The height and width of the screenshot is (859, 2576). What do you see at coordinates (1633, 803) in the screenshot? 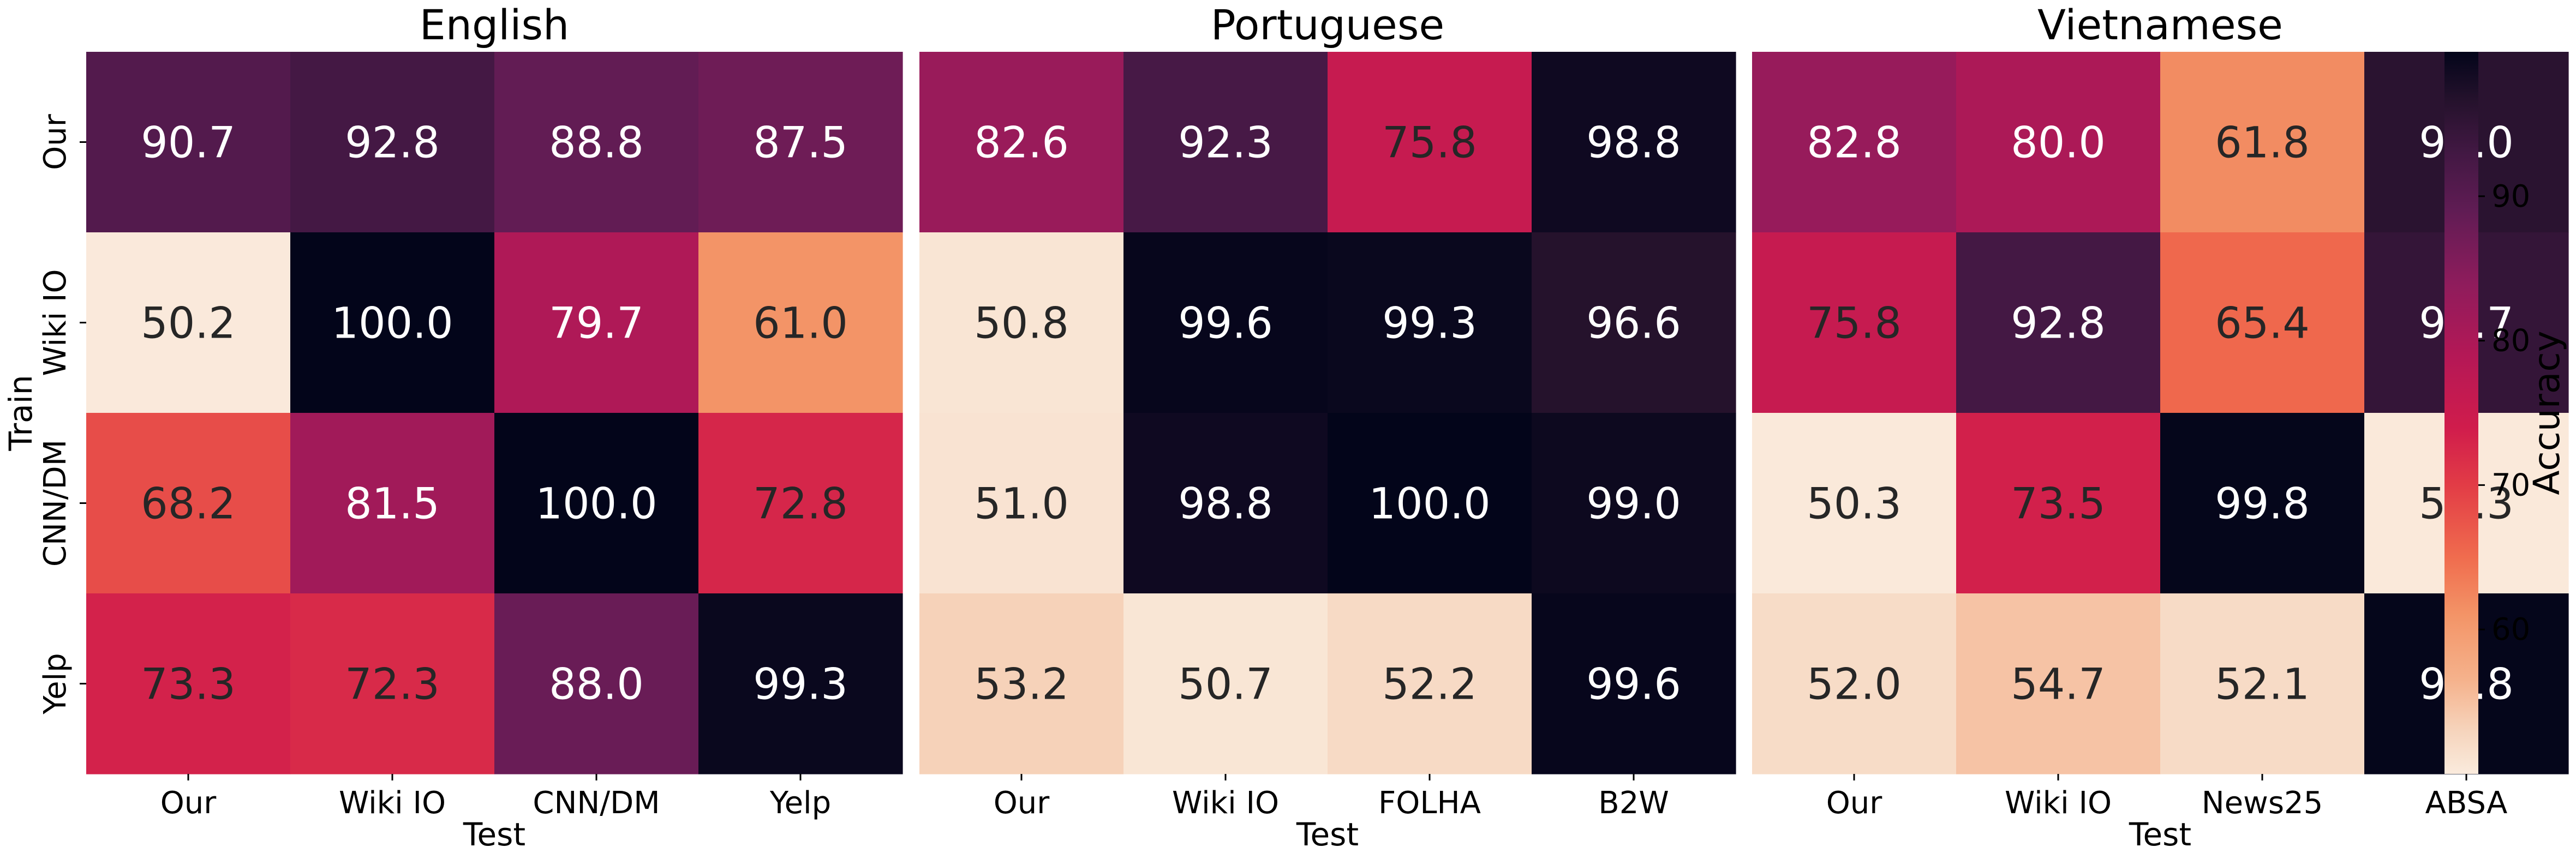
I see `x-tick-label: B2W` at bounding box center [1633, 803].